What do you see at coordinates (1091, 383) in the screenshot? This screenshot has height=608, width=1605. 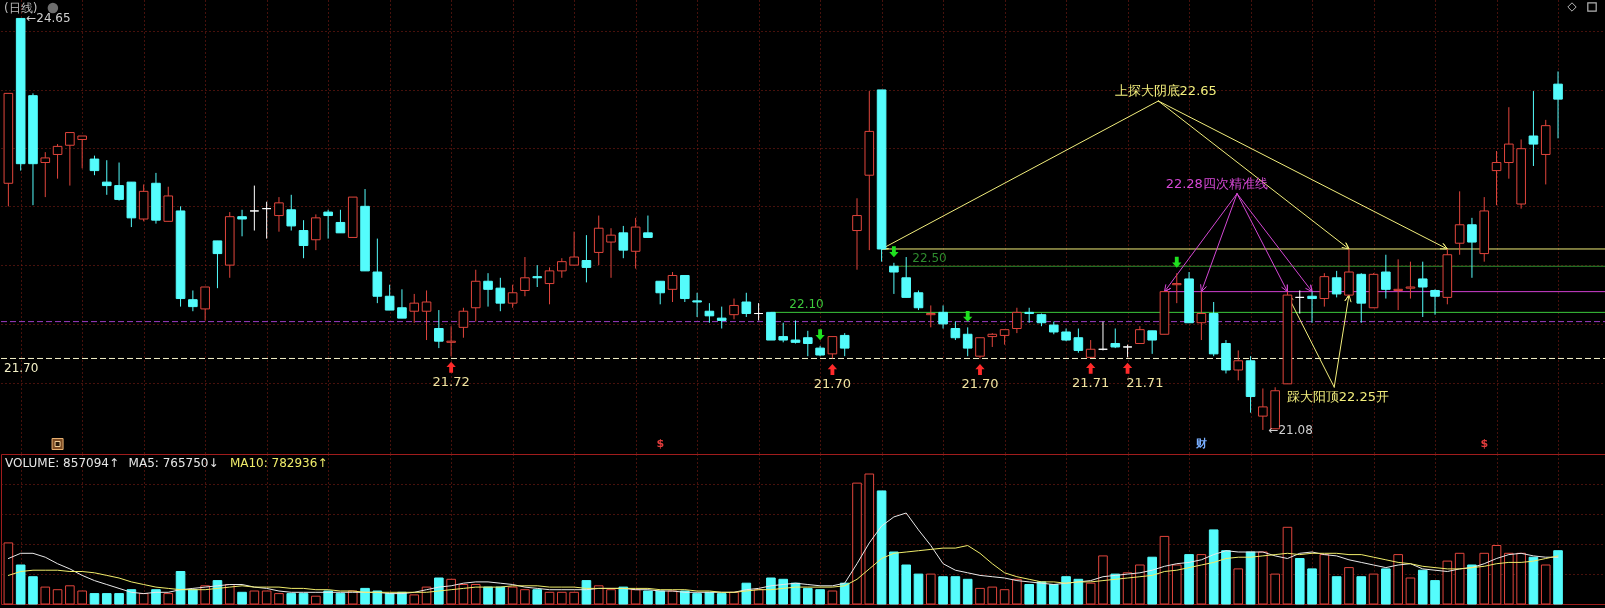 I see `annotation: 21.71` at bounding box center [1091, 383].